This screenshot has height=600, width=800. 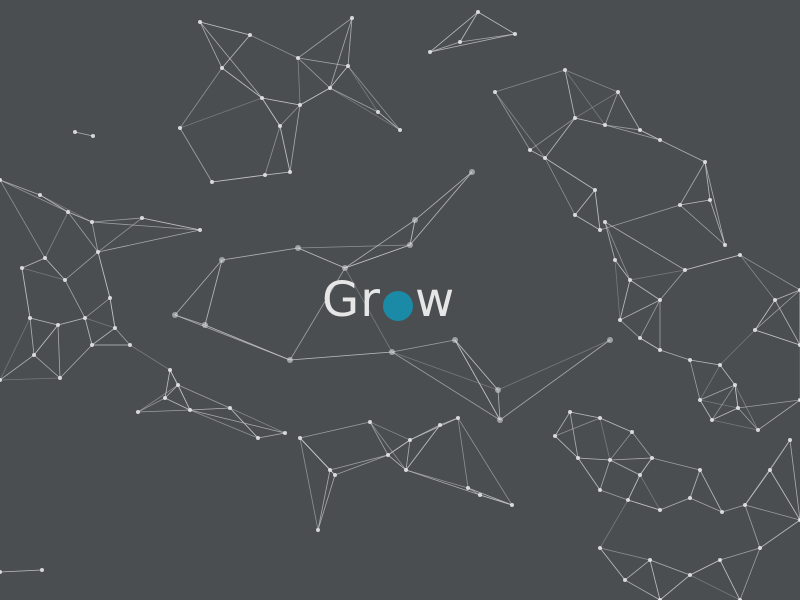 What do you see at coordinates (406, 474) in the screenshot?
I see `network-cluster-edges` at bounding box center [406, 474].